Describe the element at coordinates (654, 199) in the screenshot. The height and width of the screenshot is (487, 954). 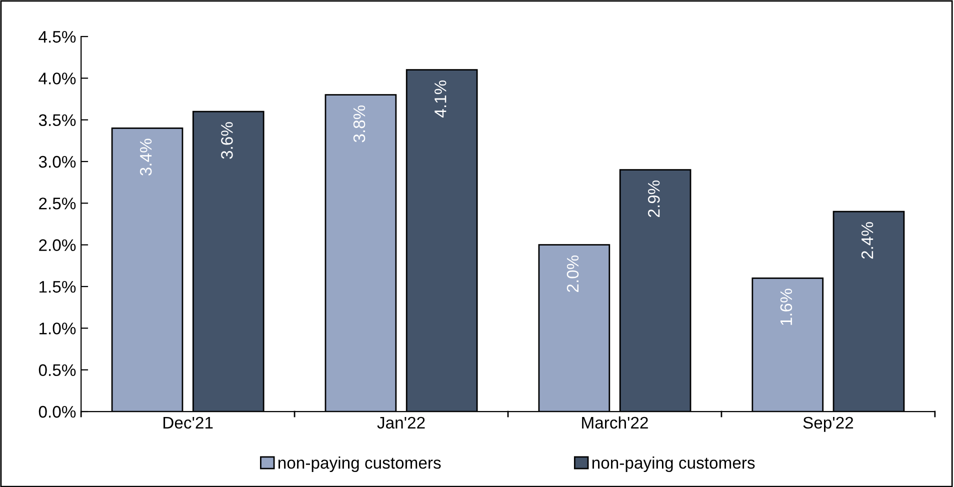
I see `data-label: 2.9%` at that location.